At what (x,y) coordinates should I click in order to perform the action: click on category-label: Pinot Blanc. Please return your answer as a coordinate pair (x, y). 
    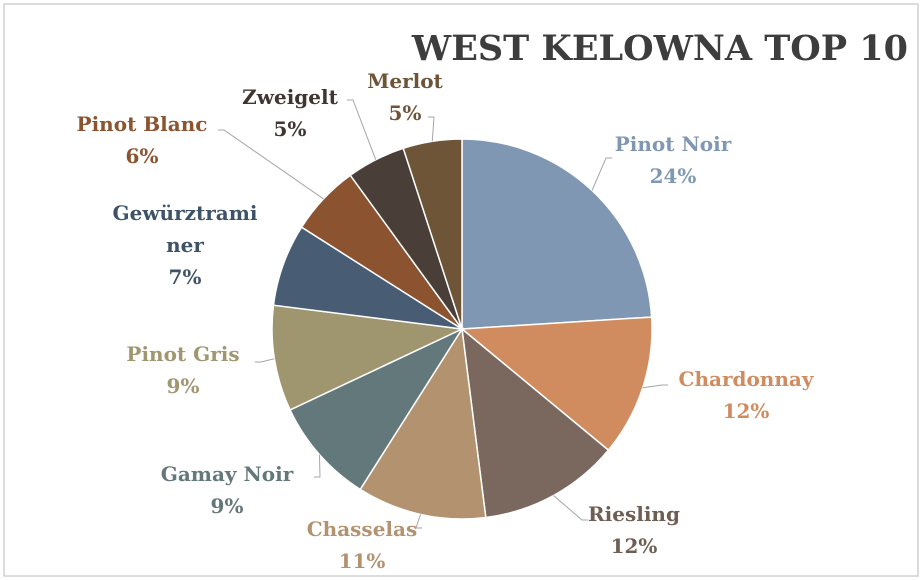
    Looking at the image, I should click on (142, 124).